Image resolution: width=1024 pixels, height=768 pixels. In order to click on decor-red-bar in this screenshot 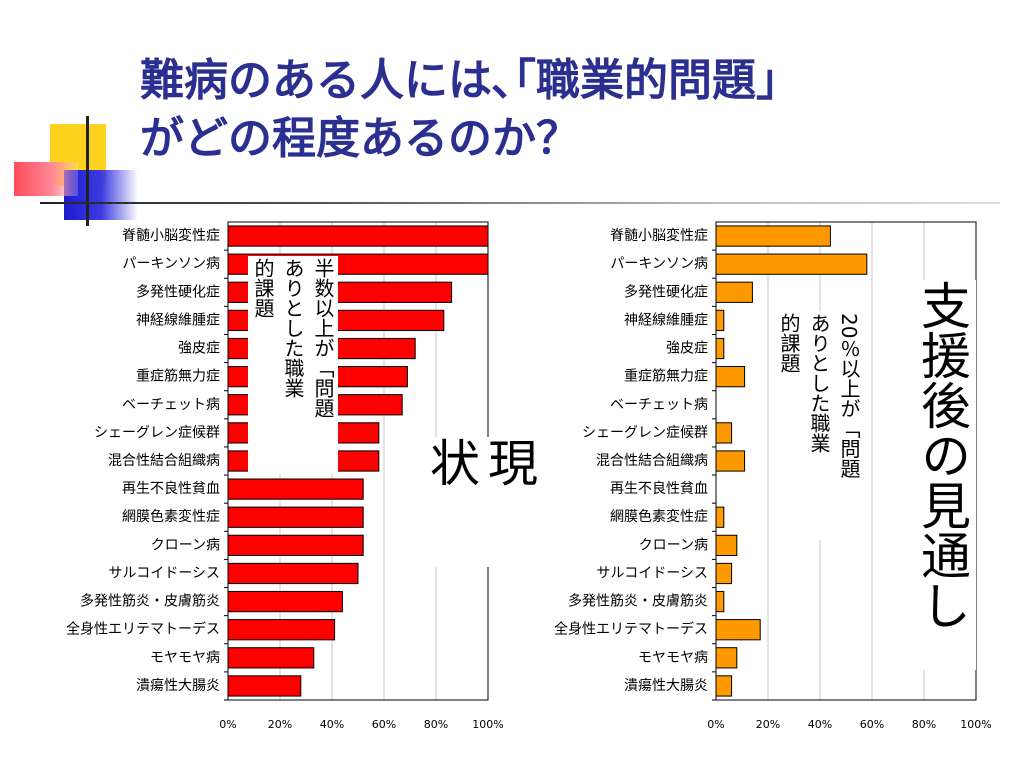, I will do `click(46, 179)`.